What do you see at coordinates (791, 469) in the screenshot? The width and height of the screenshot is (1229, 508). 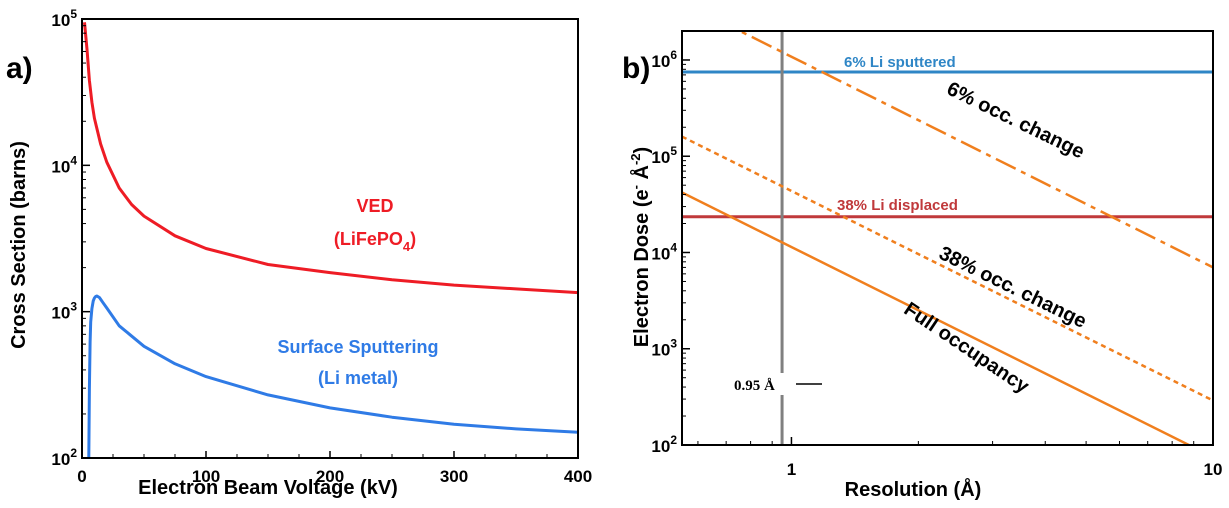 I see `panel-b-x-tick-label: 1` at bounding box center [791, 469].